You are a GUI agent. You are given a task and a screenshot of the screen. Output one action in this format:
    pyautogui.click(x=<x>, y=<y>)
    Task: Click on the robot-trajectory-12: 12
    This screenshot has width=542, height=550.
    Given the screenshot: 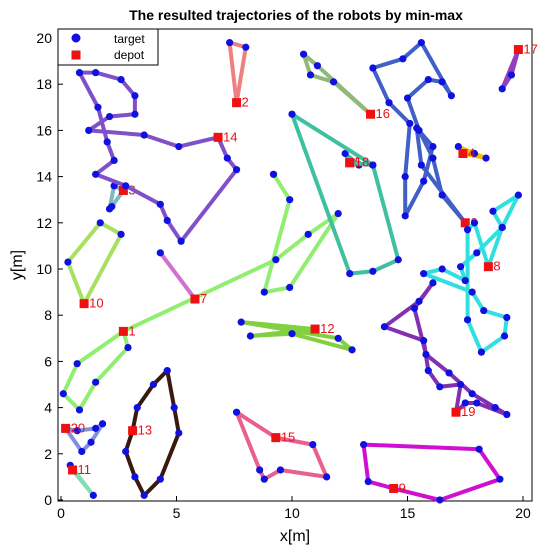 What is the action you would take?
    pyautogui.click(x=296, y=336)
    